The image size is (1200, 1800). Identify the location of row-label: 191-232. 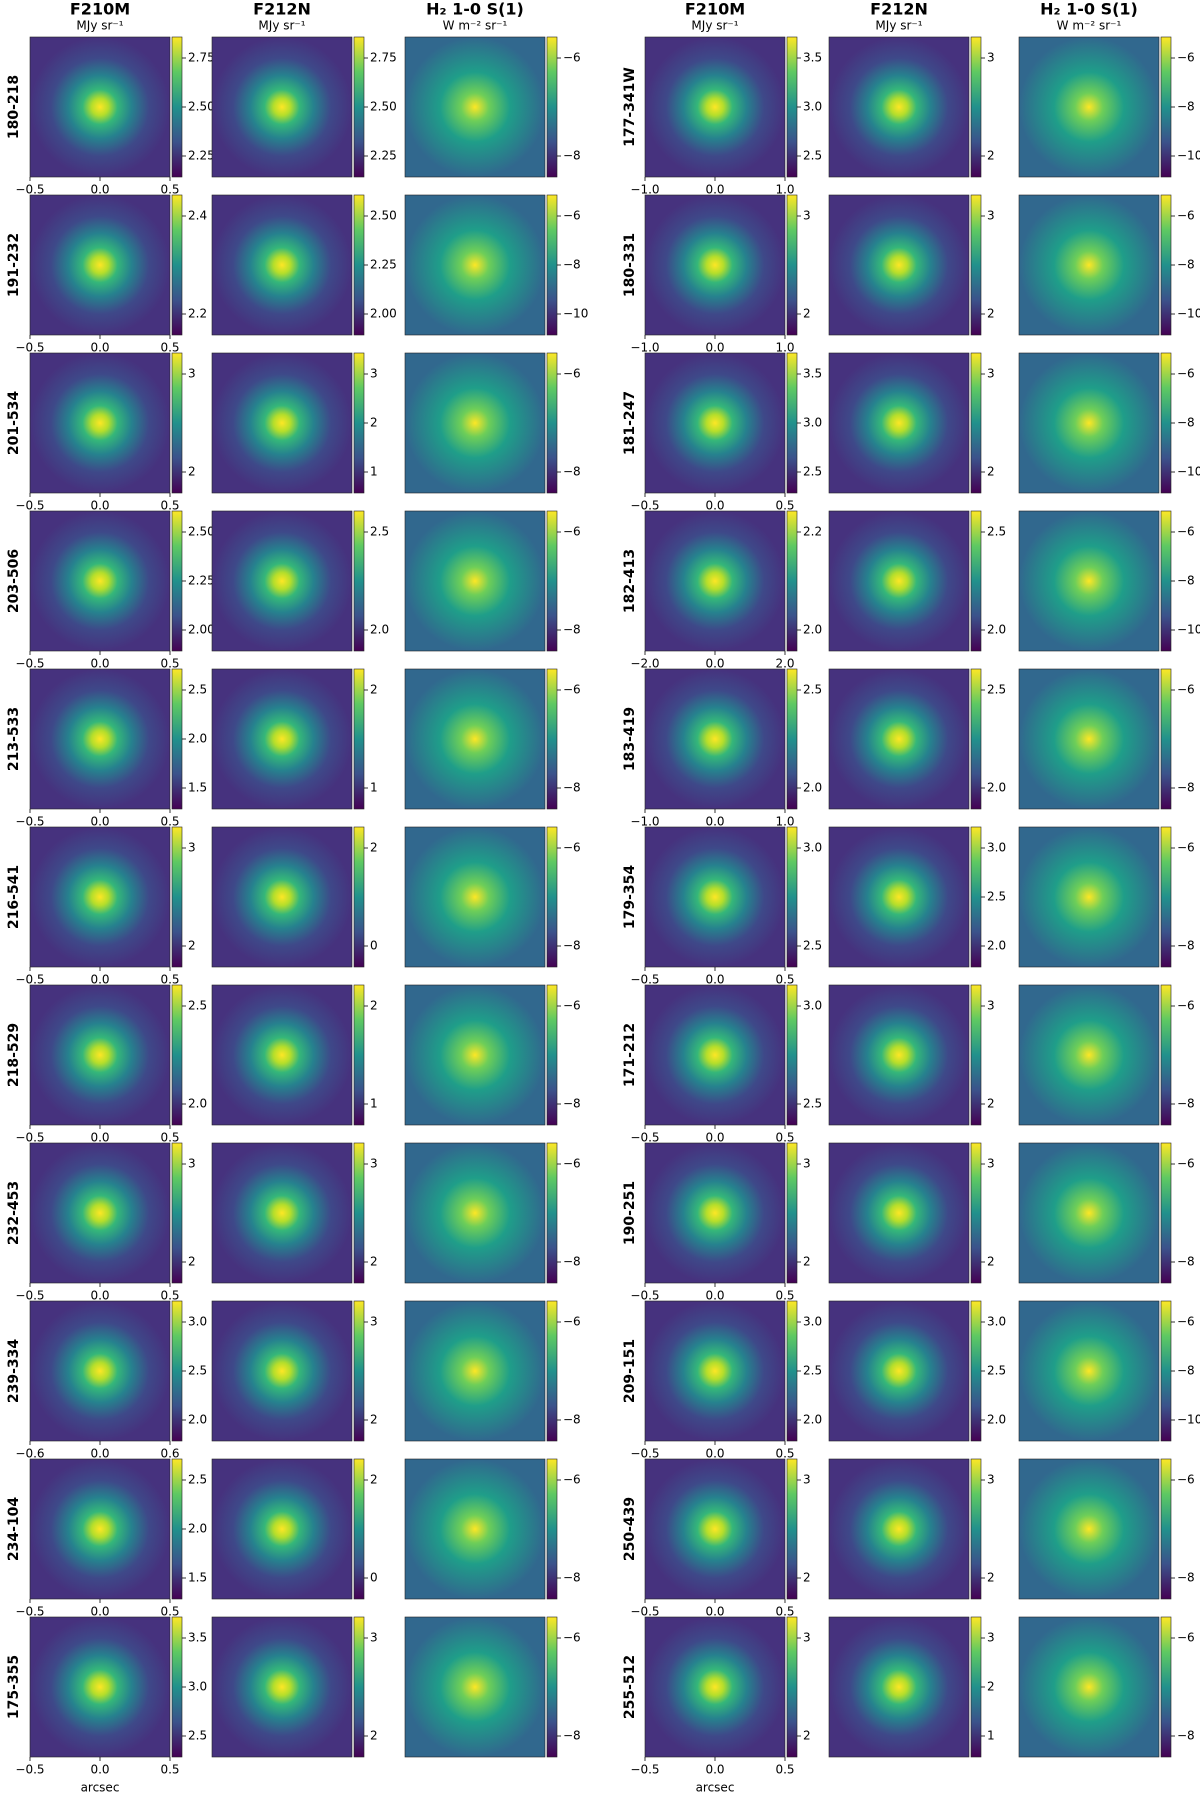
(14, 265).